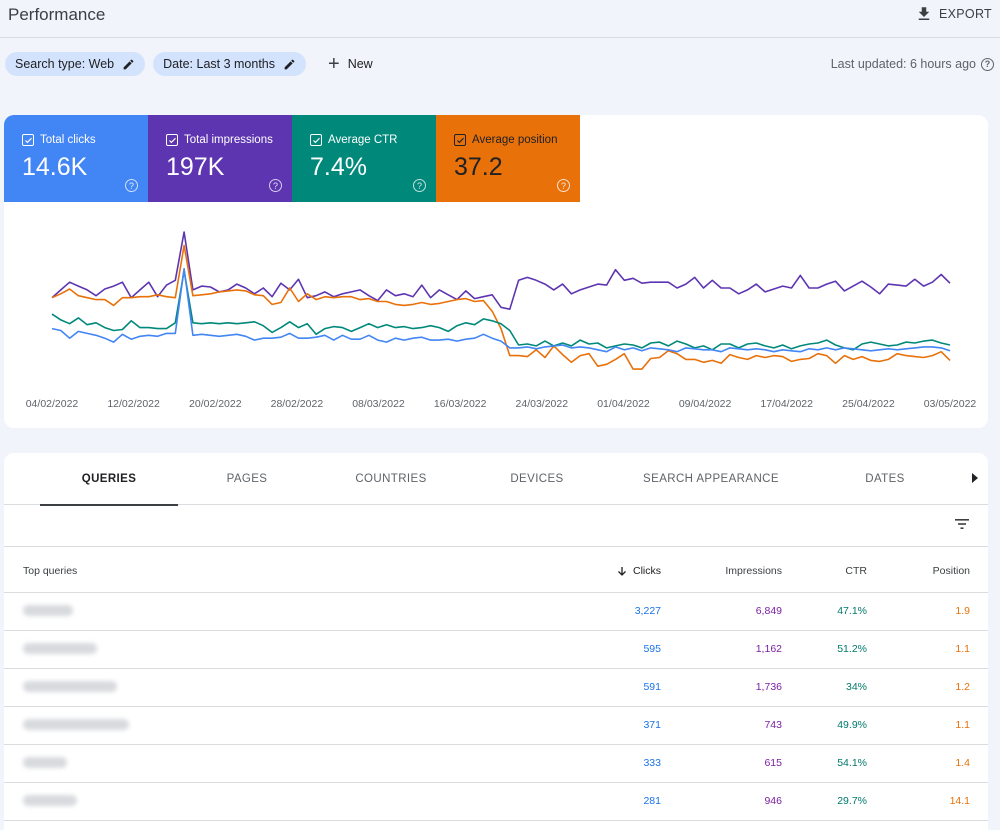 This screenshot has width=1000, height=830. Describe the element at coordinates (500, 19) in the screenshot. I see `top-bar: Performance EXPORT` at that location.